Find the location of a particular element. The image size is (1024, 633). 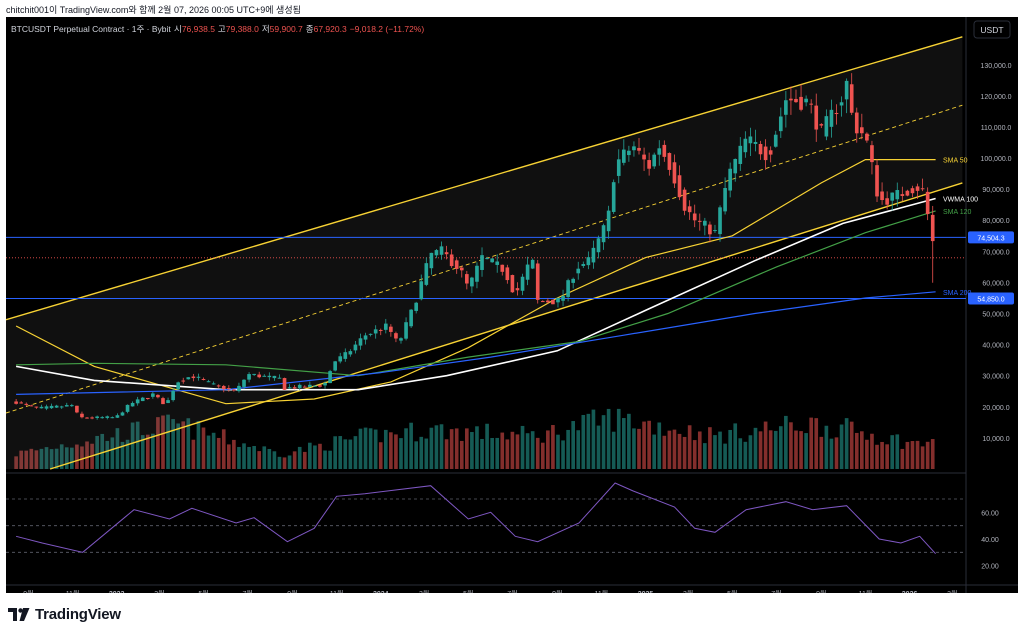

currency-button: USDT is located at coordinates (992, 29).